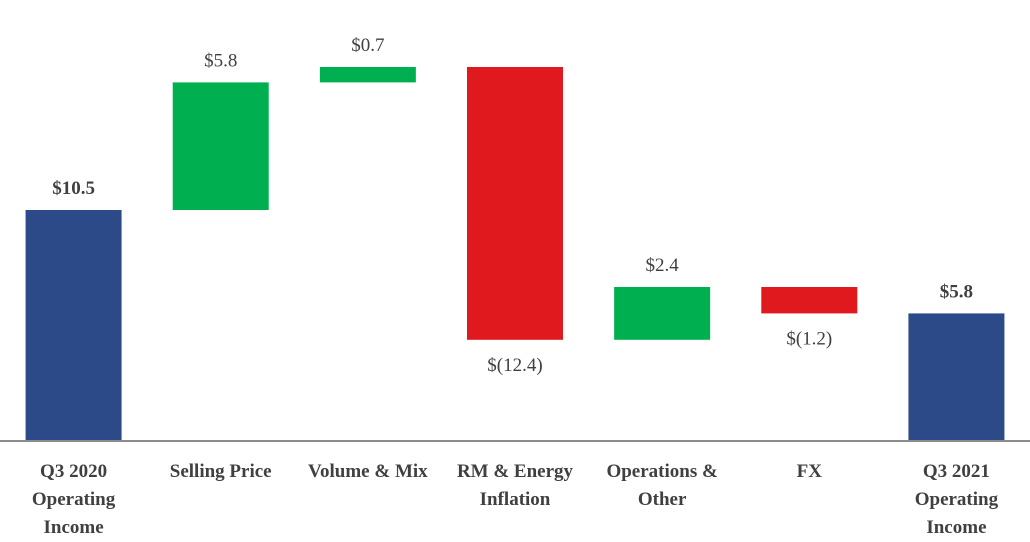 Image resolution: width=1030 pixels, height=542 pixels. I want to click on x-tick-label: Q3 2021 Operating Income, so click(956, 499).